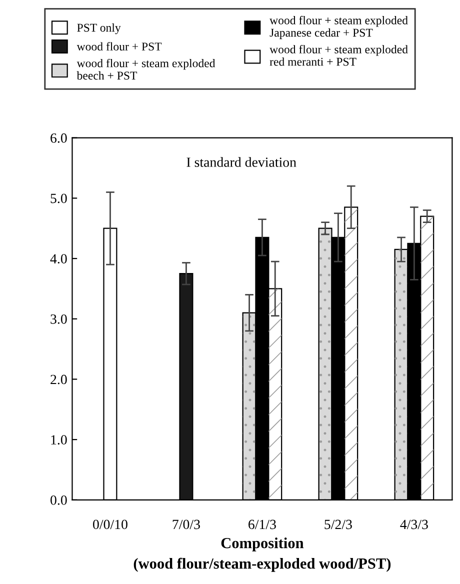 This screenshot has width=460, height=584. I want to click on y-tick-label: 5.0, so click(58, 199).